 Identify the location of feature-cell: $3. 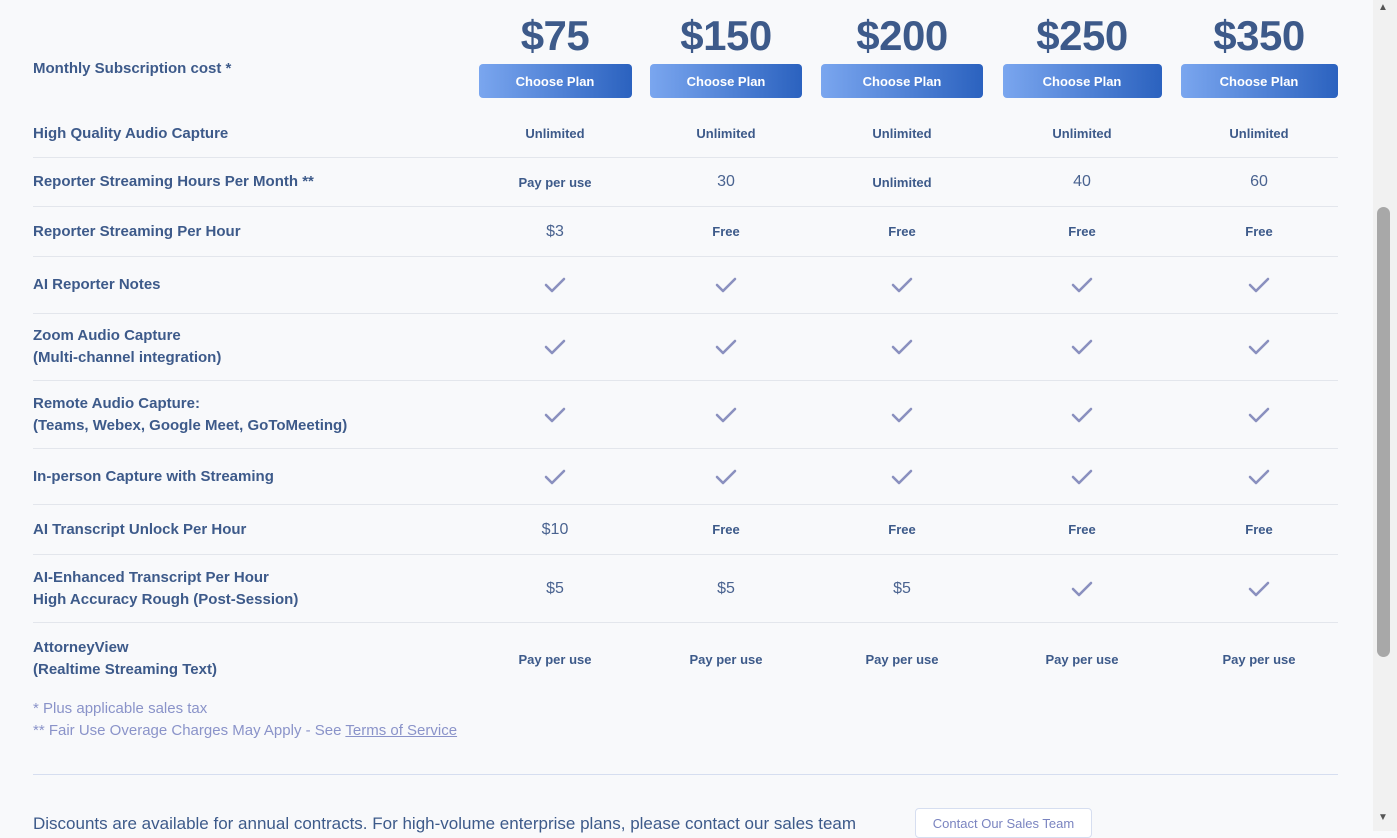
(555, 231).